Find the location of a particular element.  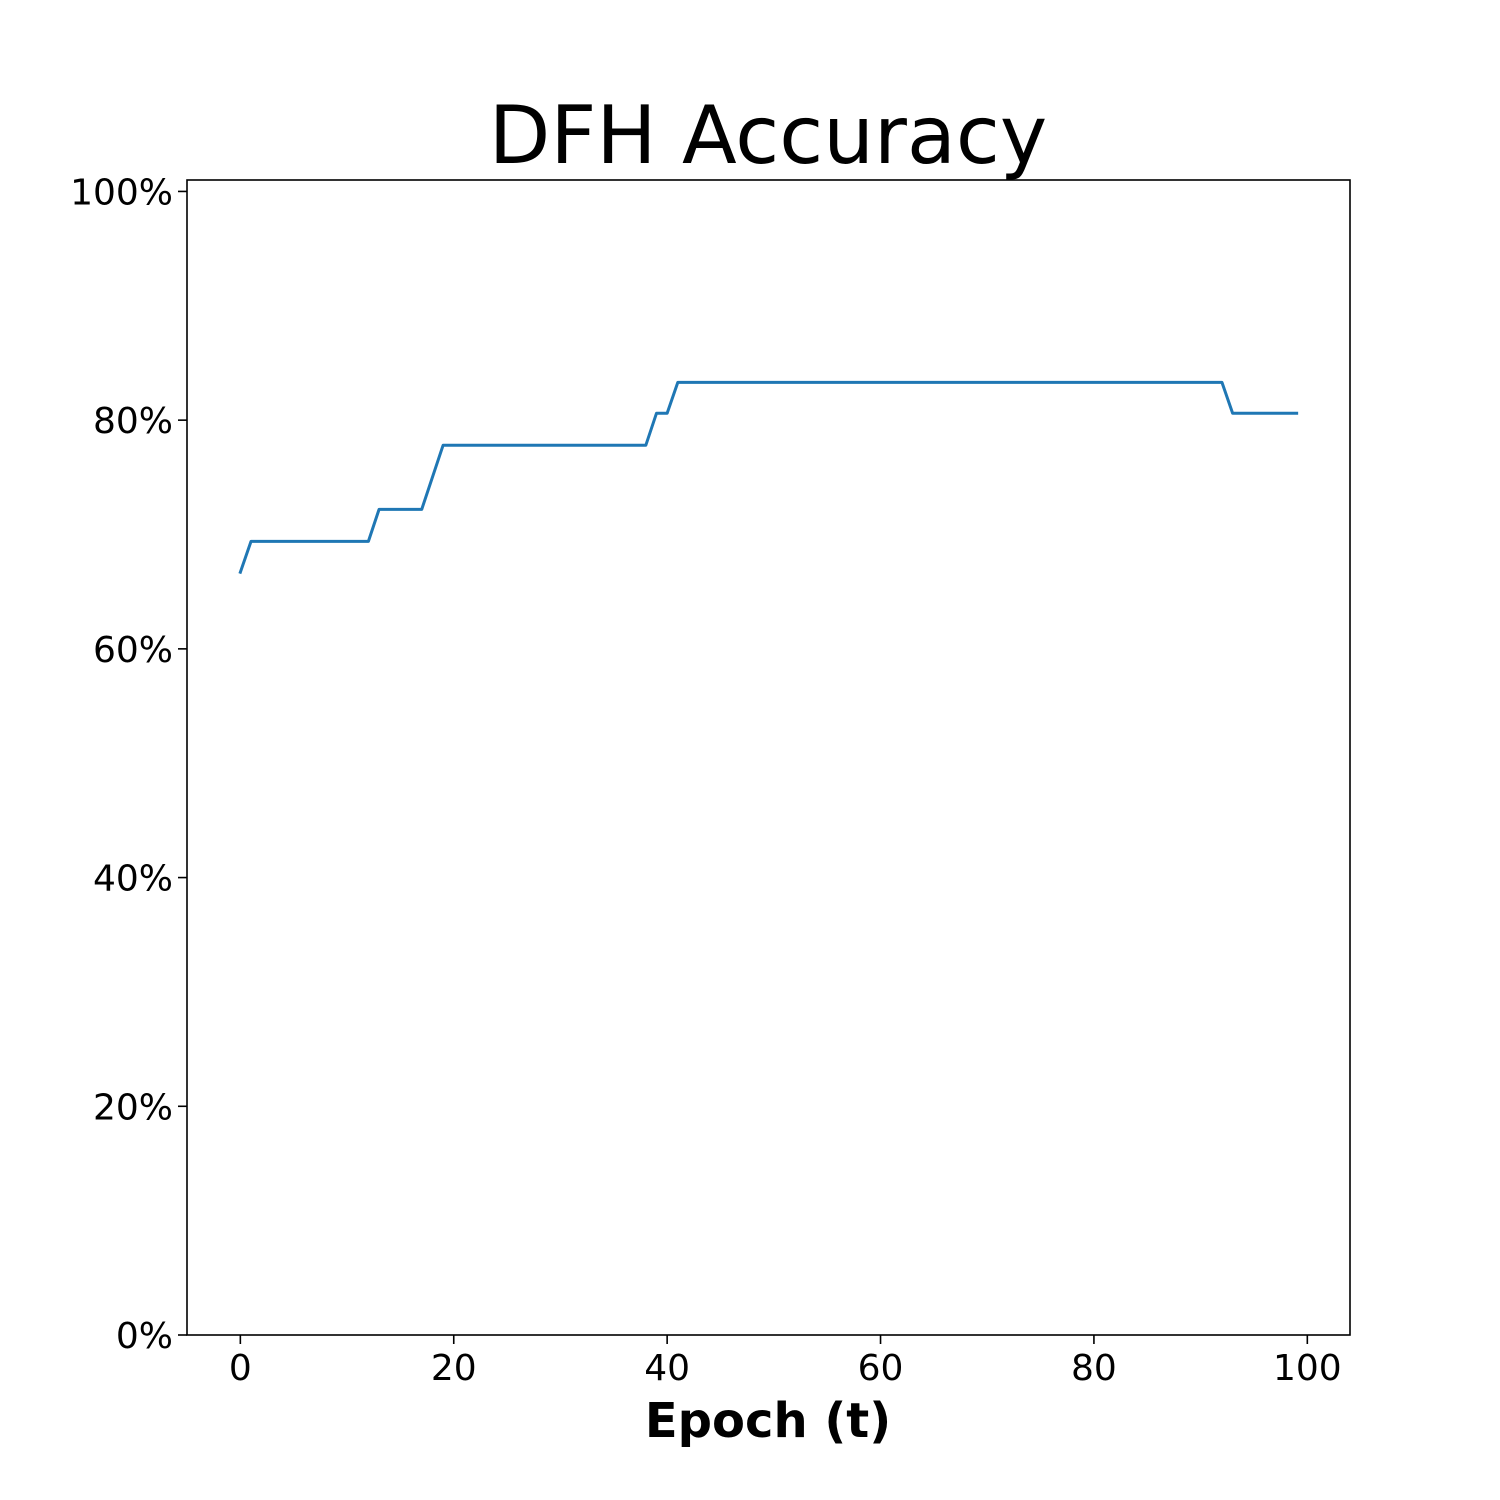

x-tick-label: 40 is located at coordinates (667, 1368).